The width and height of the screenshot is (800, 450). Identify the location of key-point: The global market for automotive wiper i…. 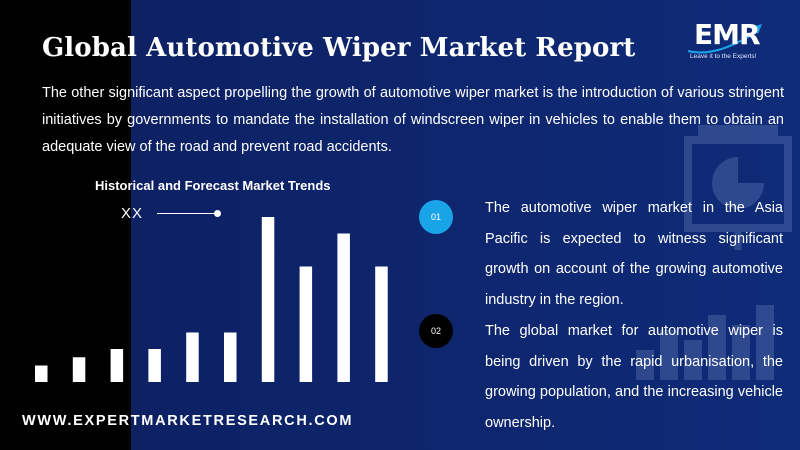
(634, 377).